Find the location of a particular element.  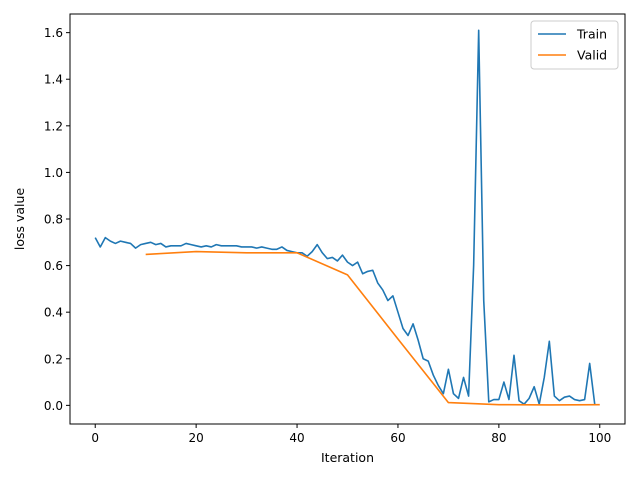

y-tick-label: 0.0 is located at coordinates (53, 406).